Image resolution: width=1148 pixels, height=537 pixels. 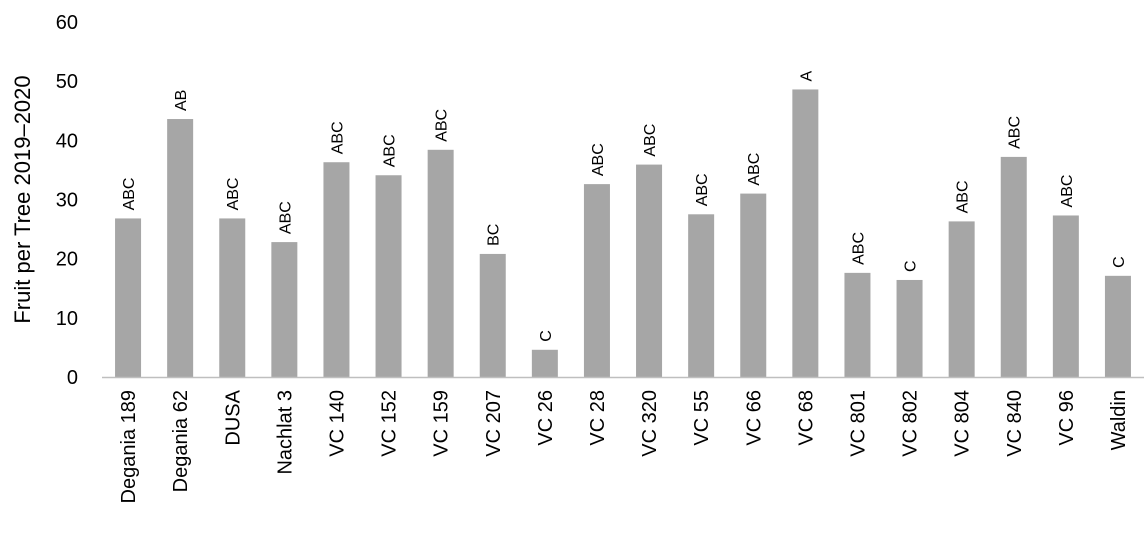 What do you see at coordinates (1067, 418) in the screenshot?
I see `x-tick-label: VC 96` at bounding box center [1067, 418].